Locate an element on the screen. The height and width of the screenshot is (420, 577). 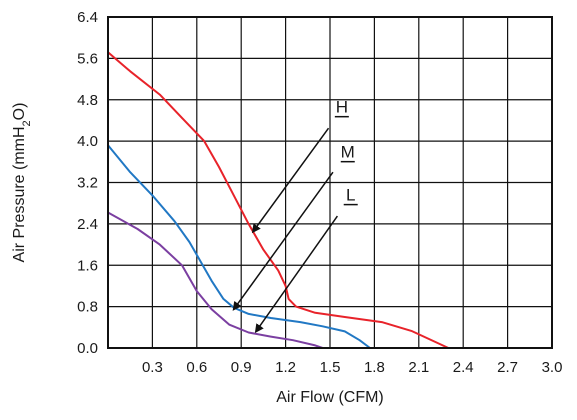
y-tick-label: 0.8 is located at coordinates (87, 307).